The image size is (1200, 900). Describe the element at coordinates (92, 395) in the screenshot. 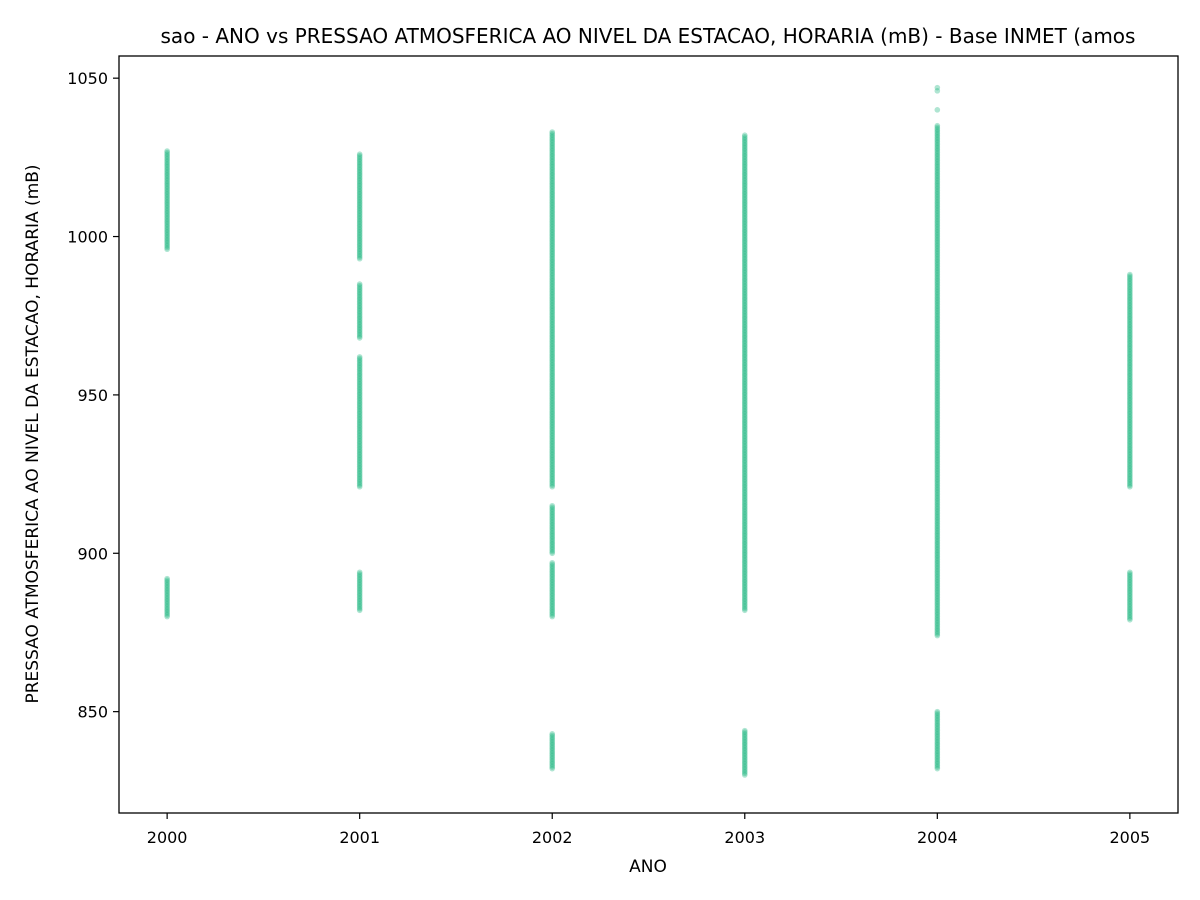

I see `y-tick-label: 950` at that location.